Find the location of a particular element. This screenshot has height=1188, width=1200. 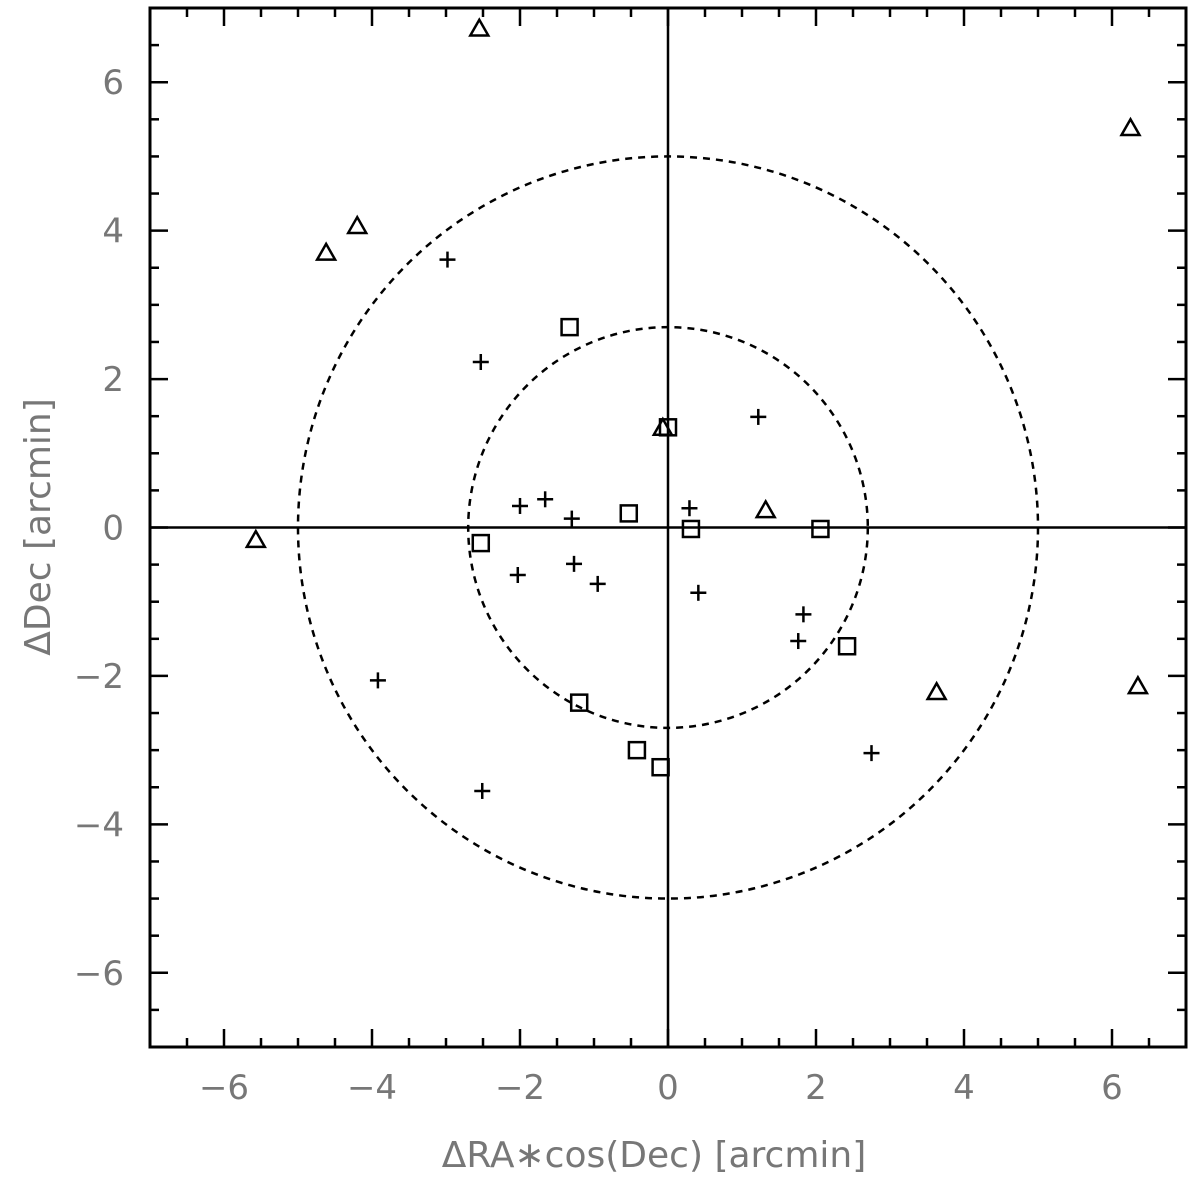

x-tick-label: 4 is located at coordinates (964, 1088).